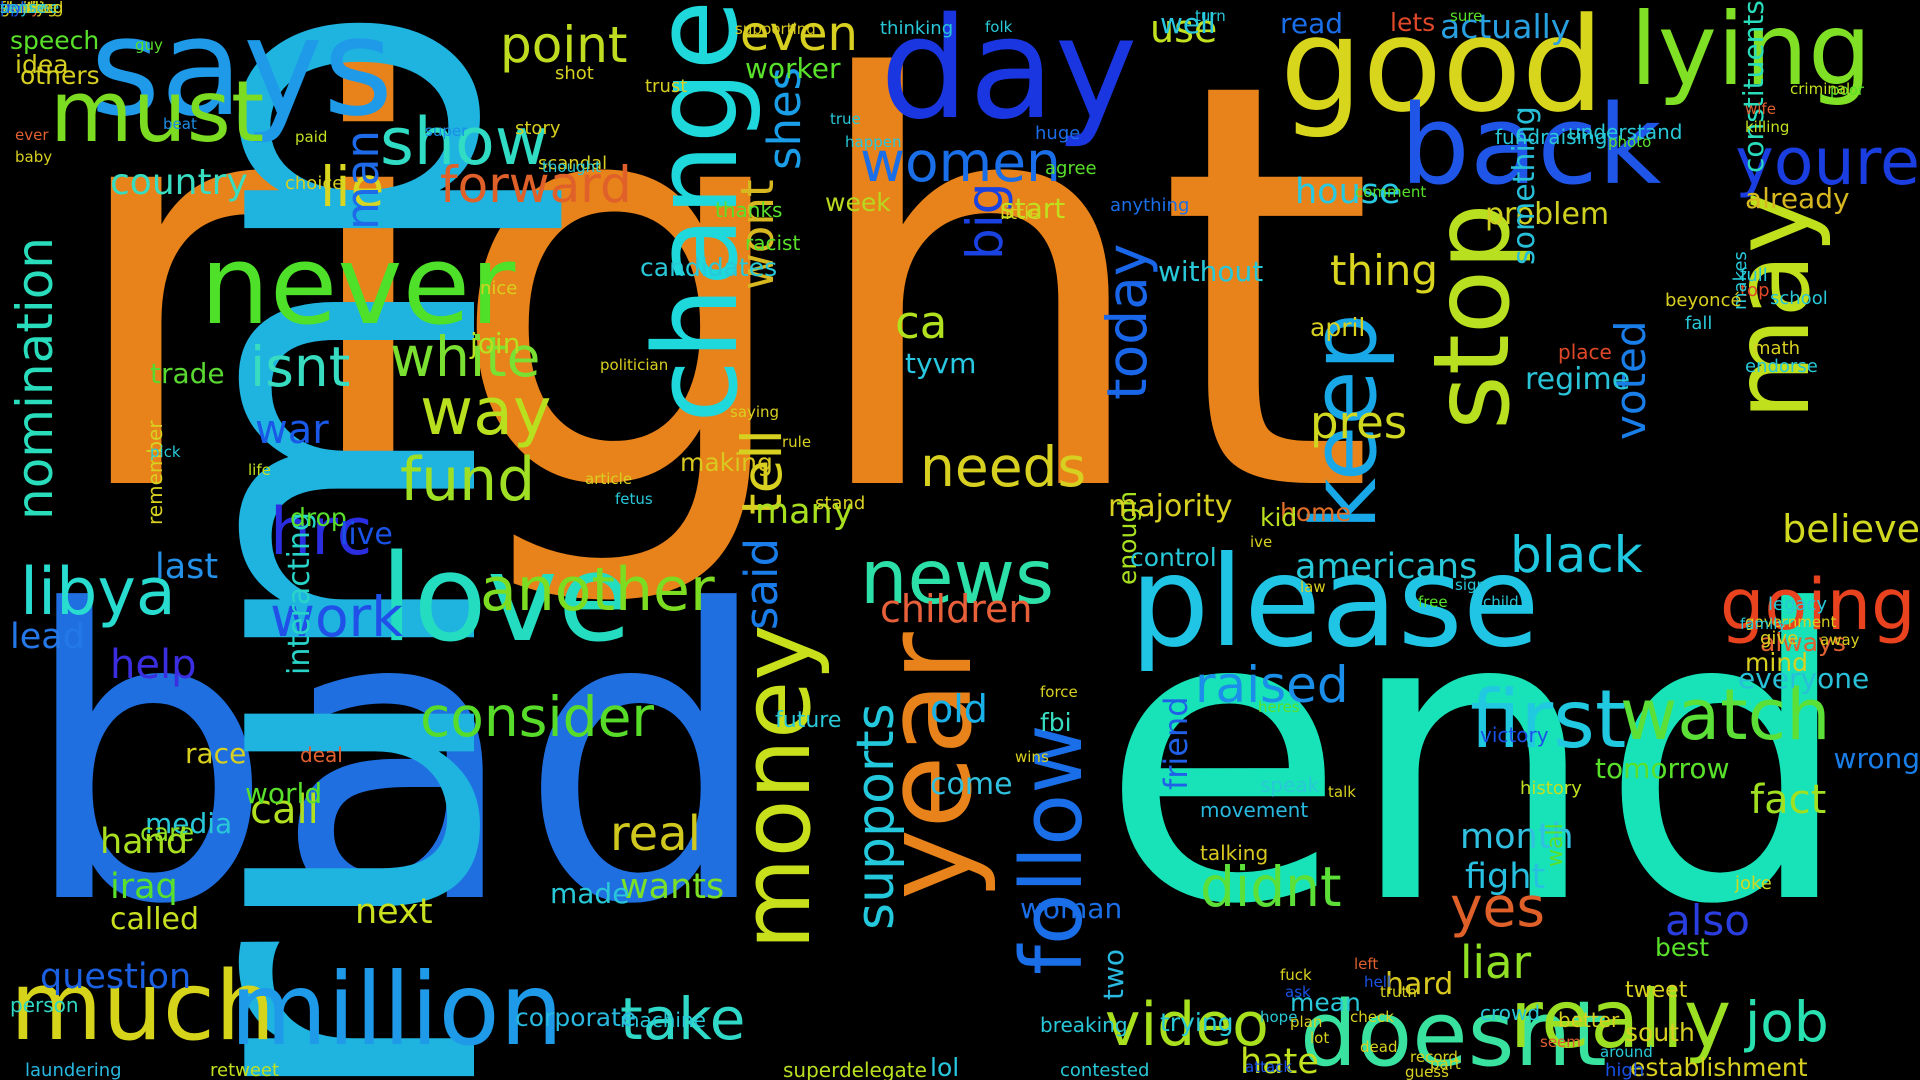 This screenshot has height=1080, width=1920. Describe the element at coordinates (55, 40) in the screenshot. I see `word-speech: speech` at that location.